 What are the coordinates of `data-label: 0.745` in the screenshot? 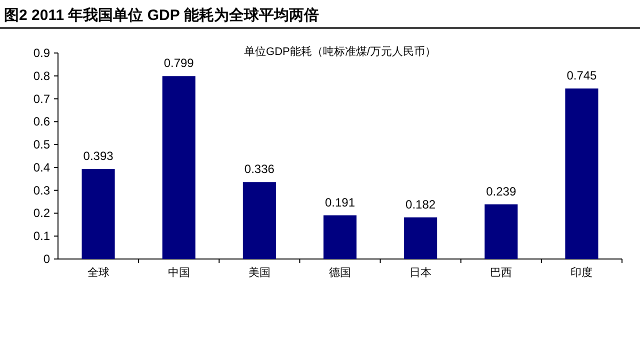 It's located at (582, 75).